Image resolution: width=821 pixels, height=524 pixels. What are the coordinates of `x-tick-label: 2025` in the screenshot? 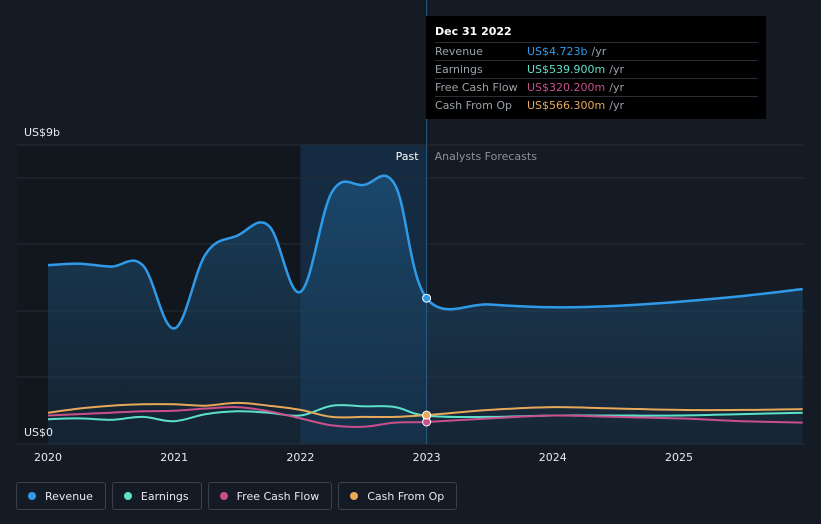 It's located at (679, 457).